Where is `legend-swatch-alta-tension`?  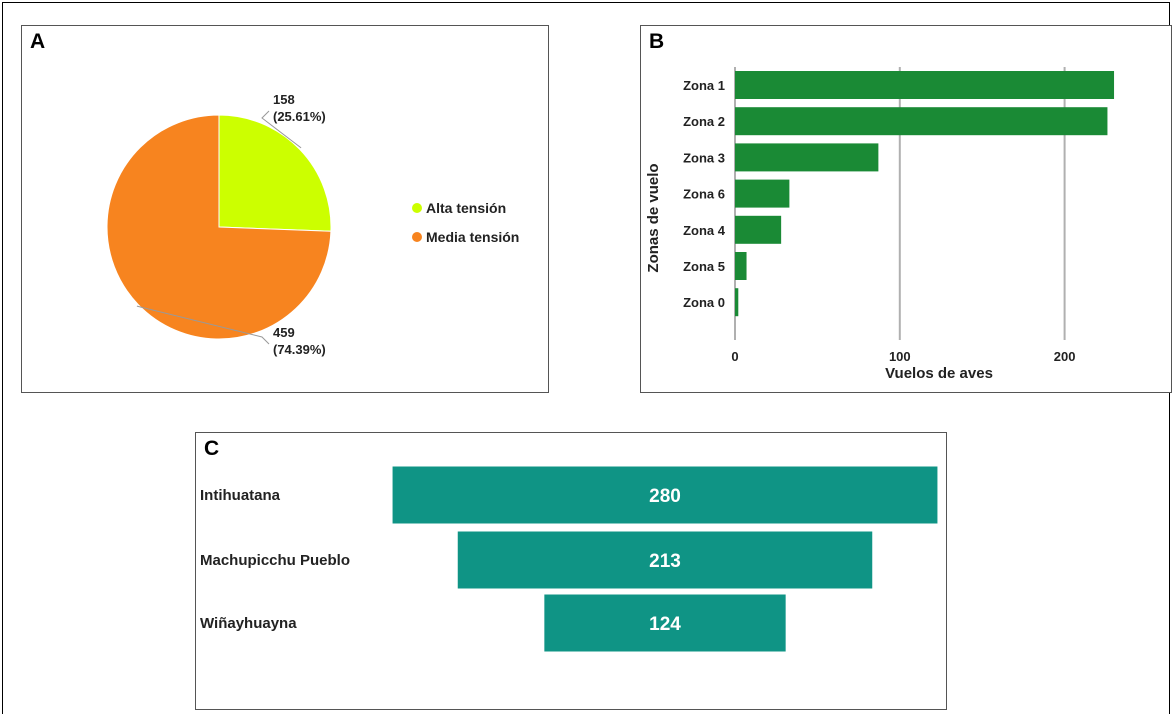
legend-swatch-alta-tension is located at coordinates (417, 208).